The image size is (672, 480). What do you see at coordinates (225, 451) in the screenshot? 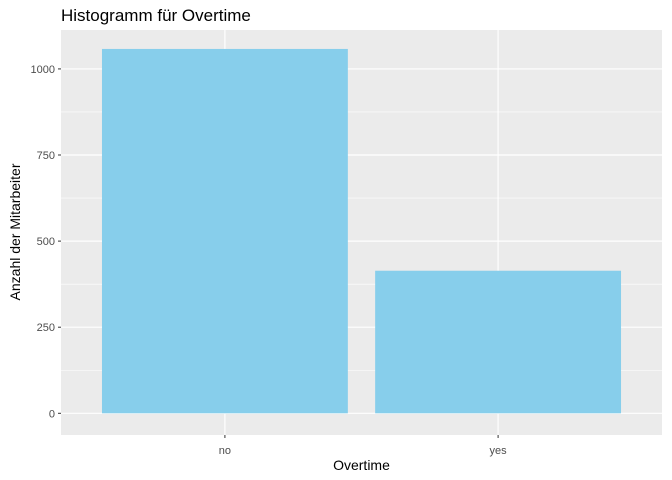
I see `x-tick-label: no` at bounding box center [225, 451].